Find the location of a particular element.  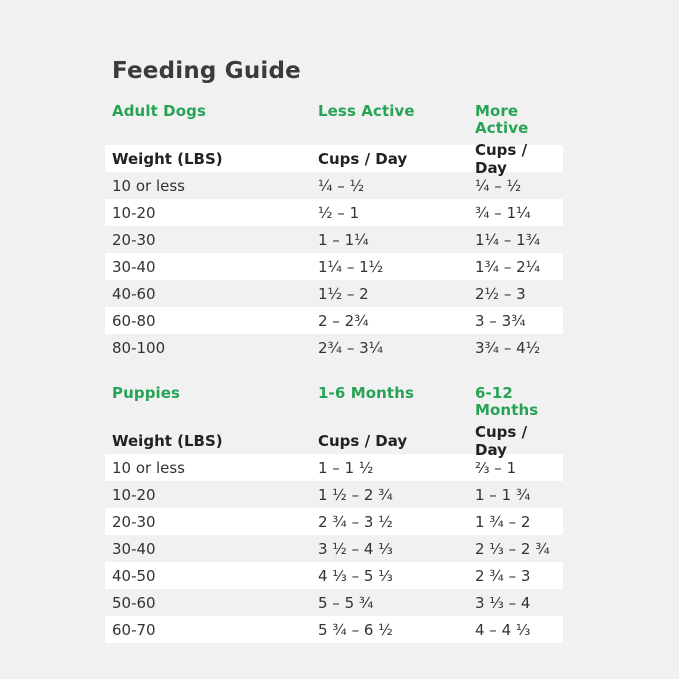

weight-cell: 60-70 is located at coordinates (134, 629).